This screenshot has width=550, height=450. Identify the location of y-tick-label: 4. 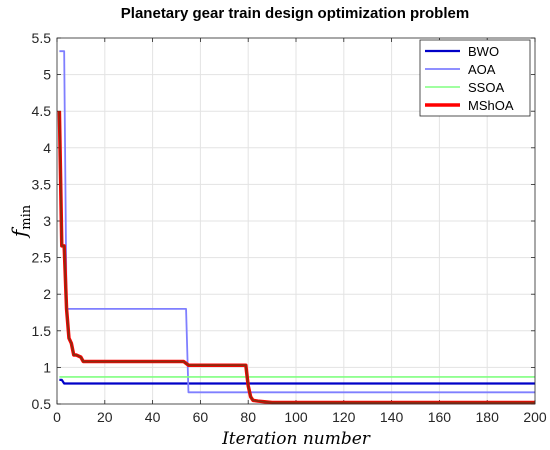
(47, 148).